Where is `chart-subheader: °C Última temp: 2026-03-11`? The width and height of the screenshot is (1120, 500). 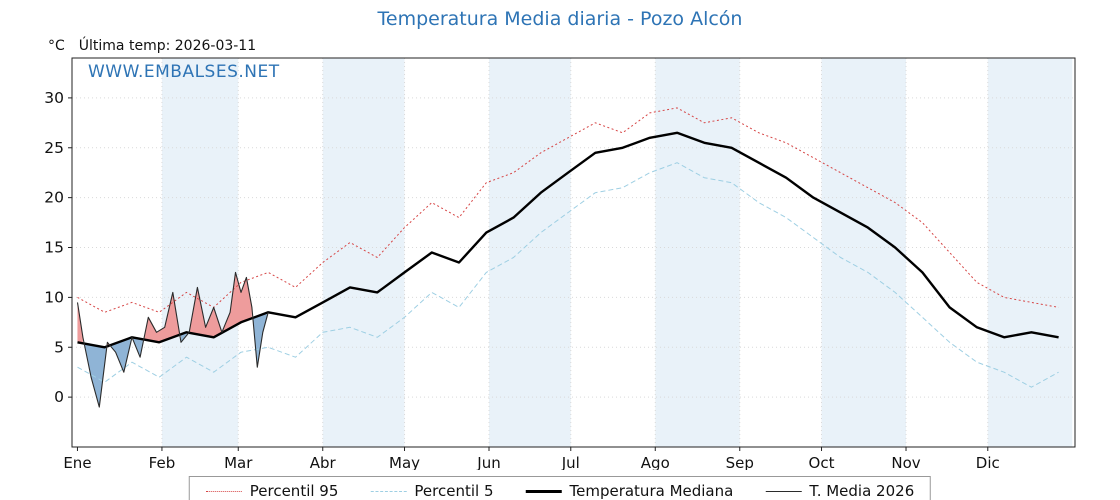 chart-subheader: °C Última temp: 2026-03-11 is located at coordinates (152, 46).